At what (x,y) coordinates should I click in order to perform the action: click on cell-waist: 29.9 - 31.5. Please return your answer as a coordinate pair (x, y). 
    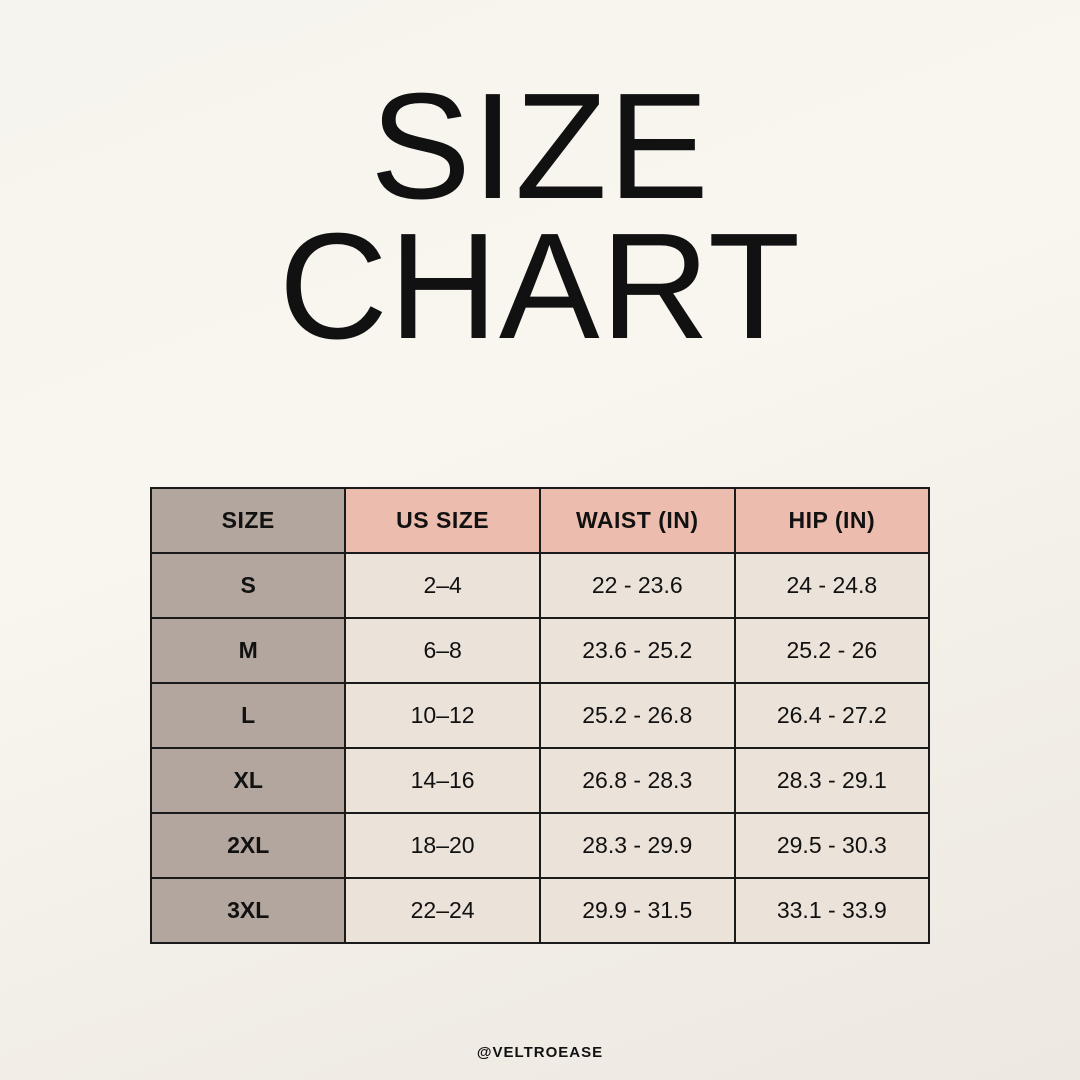
    Looking at the image, I should click on (637, 910).